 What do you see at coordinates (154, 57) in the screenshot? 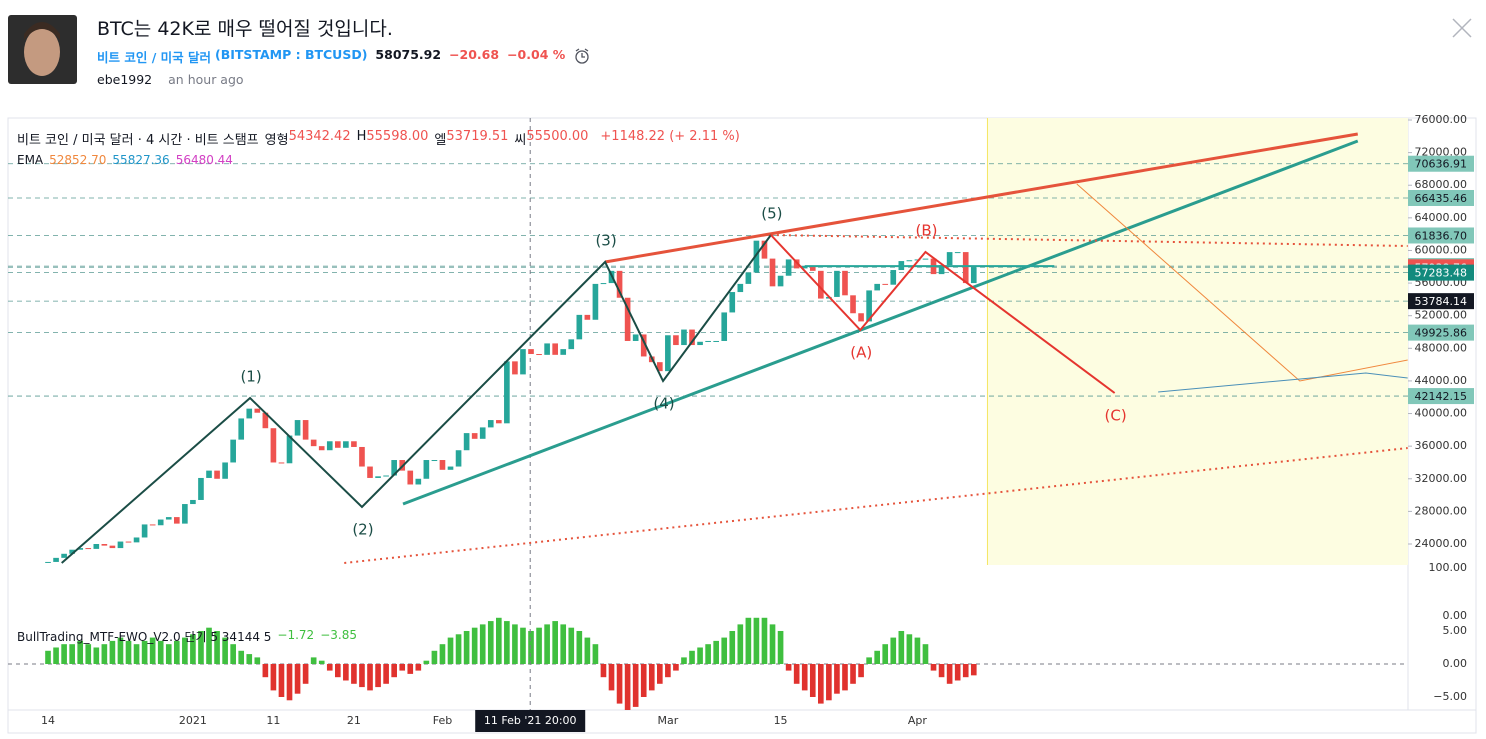
I see `symbol-name: 비트 코인 / 미국 달러` at bounding box center [154, 57].